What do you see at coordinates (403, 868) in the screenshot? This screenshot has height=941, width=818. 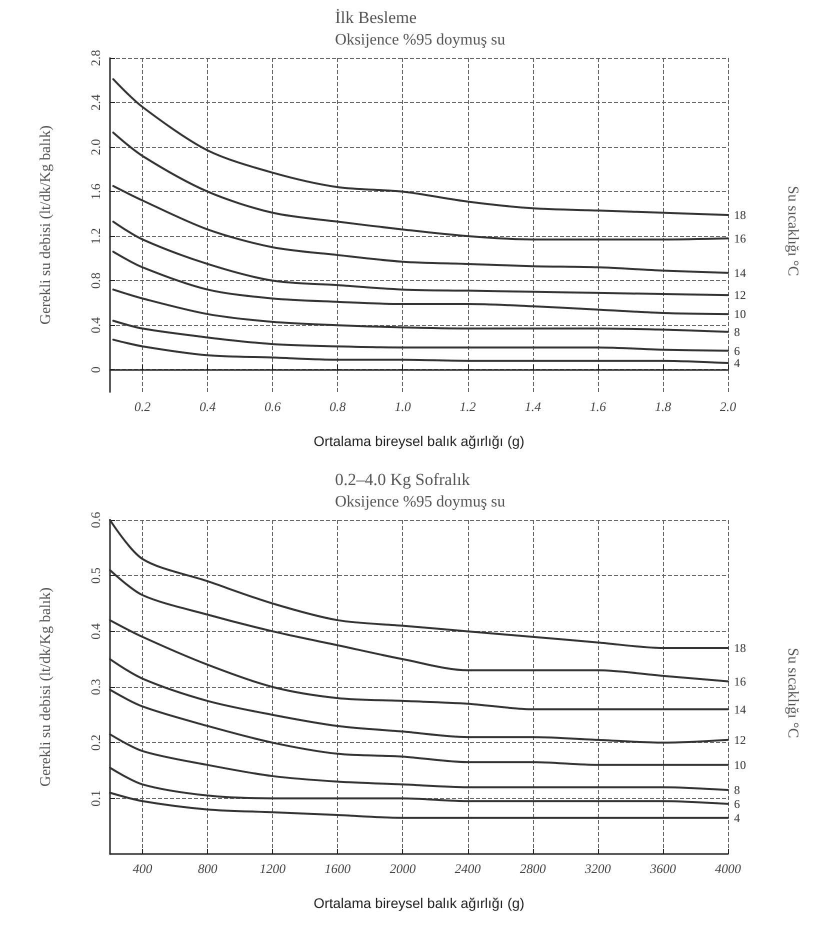 I see `x-tick-label: 2000` at bounding box center [403, 868].